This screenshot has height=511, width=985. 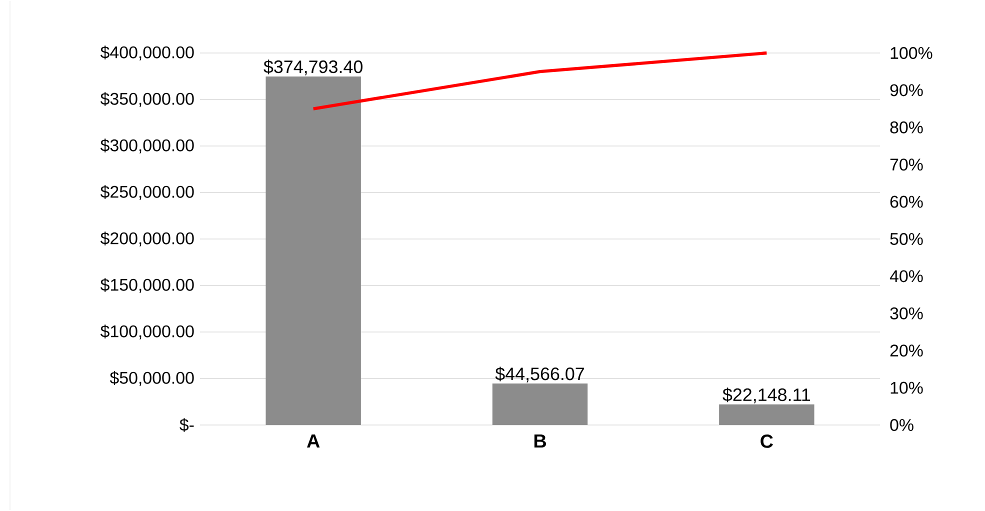 What do you see at coordinates (906, 202) in the screenshot?
I see `y2-tick-label: 60%` at bounding box center [906, 202].